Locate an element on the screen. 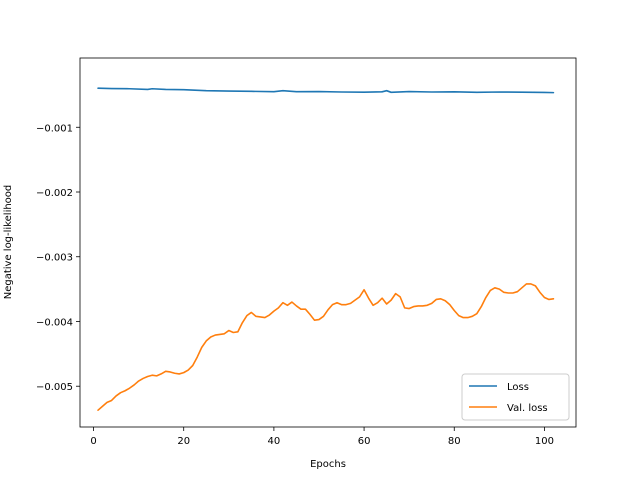  y-tick-label: −0.001 is located at coordinates (54, 128).